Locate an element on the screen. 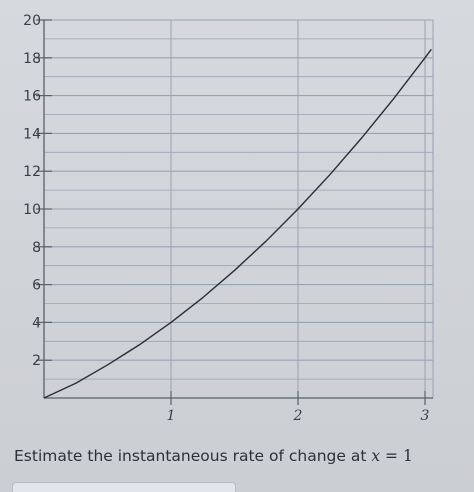 This screenshot has height=492, width=474. x-tick-label: 3 is located at coordinates (425, 416).